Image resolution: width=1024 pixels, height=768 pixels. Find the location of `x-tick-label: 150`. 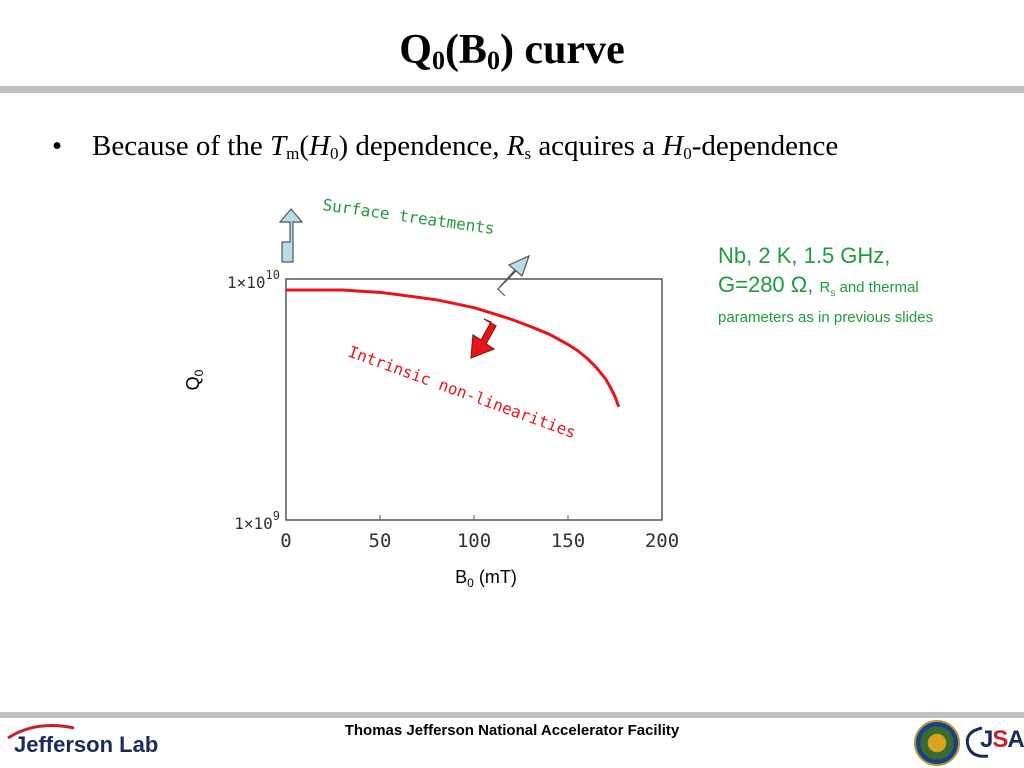

x-tick-label: 150 is located at coordinates (568, 541).